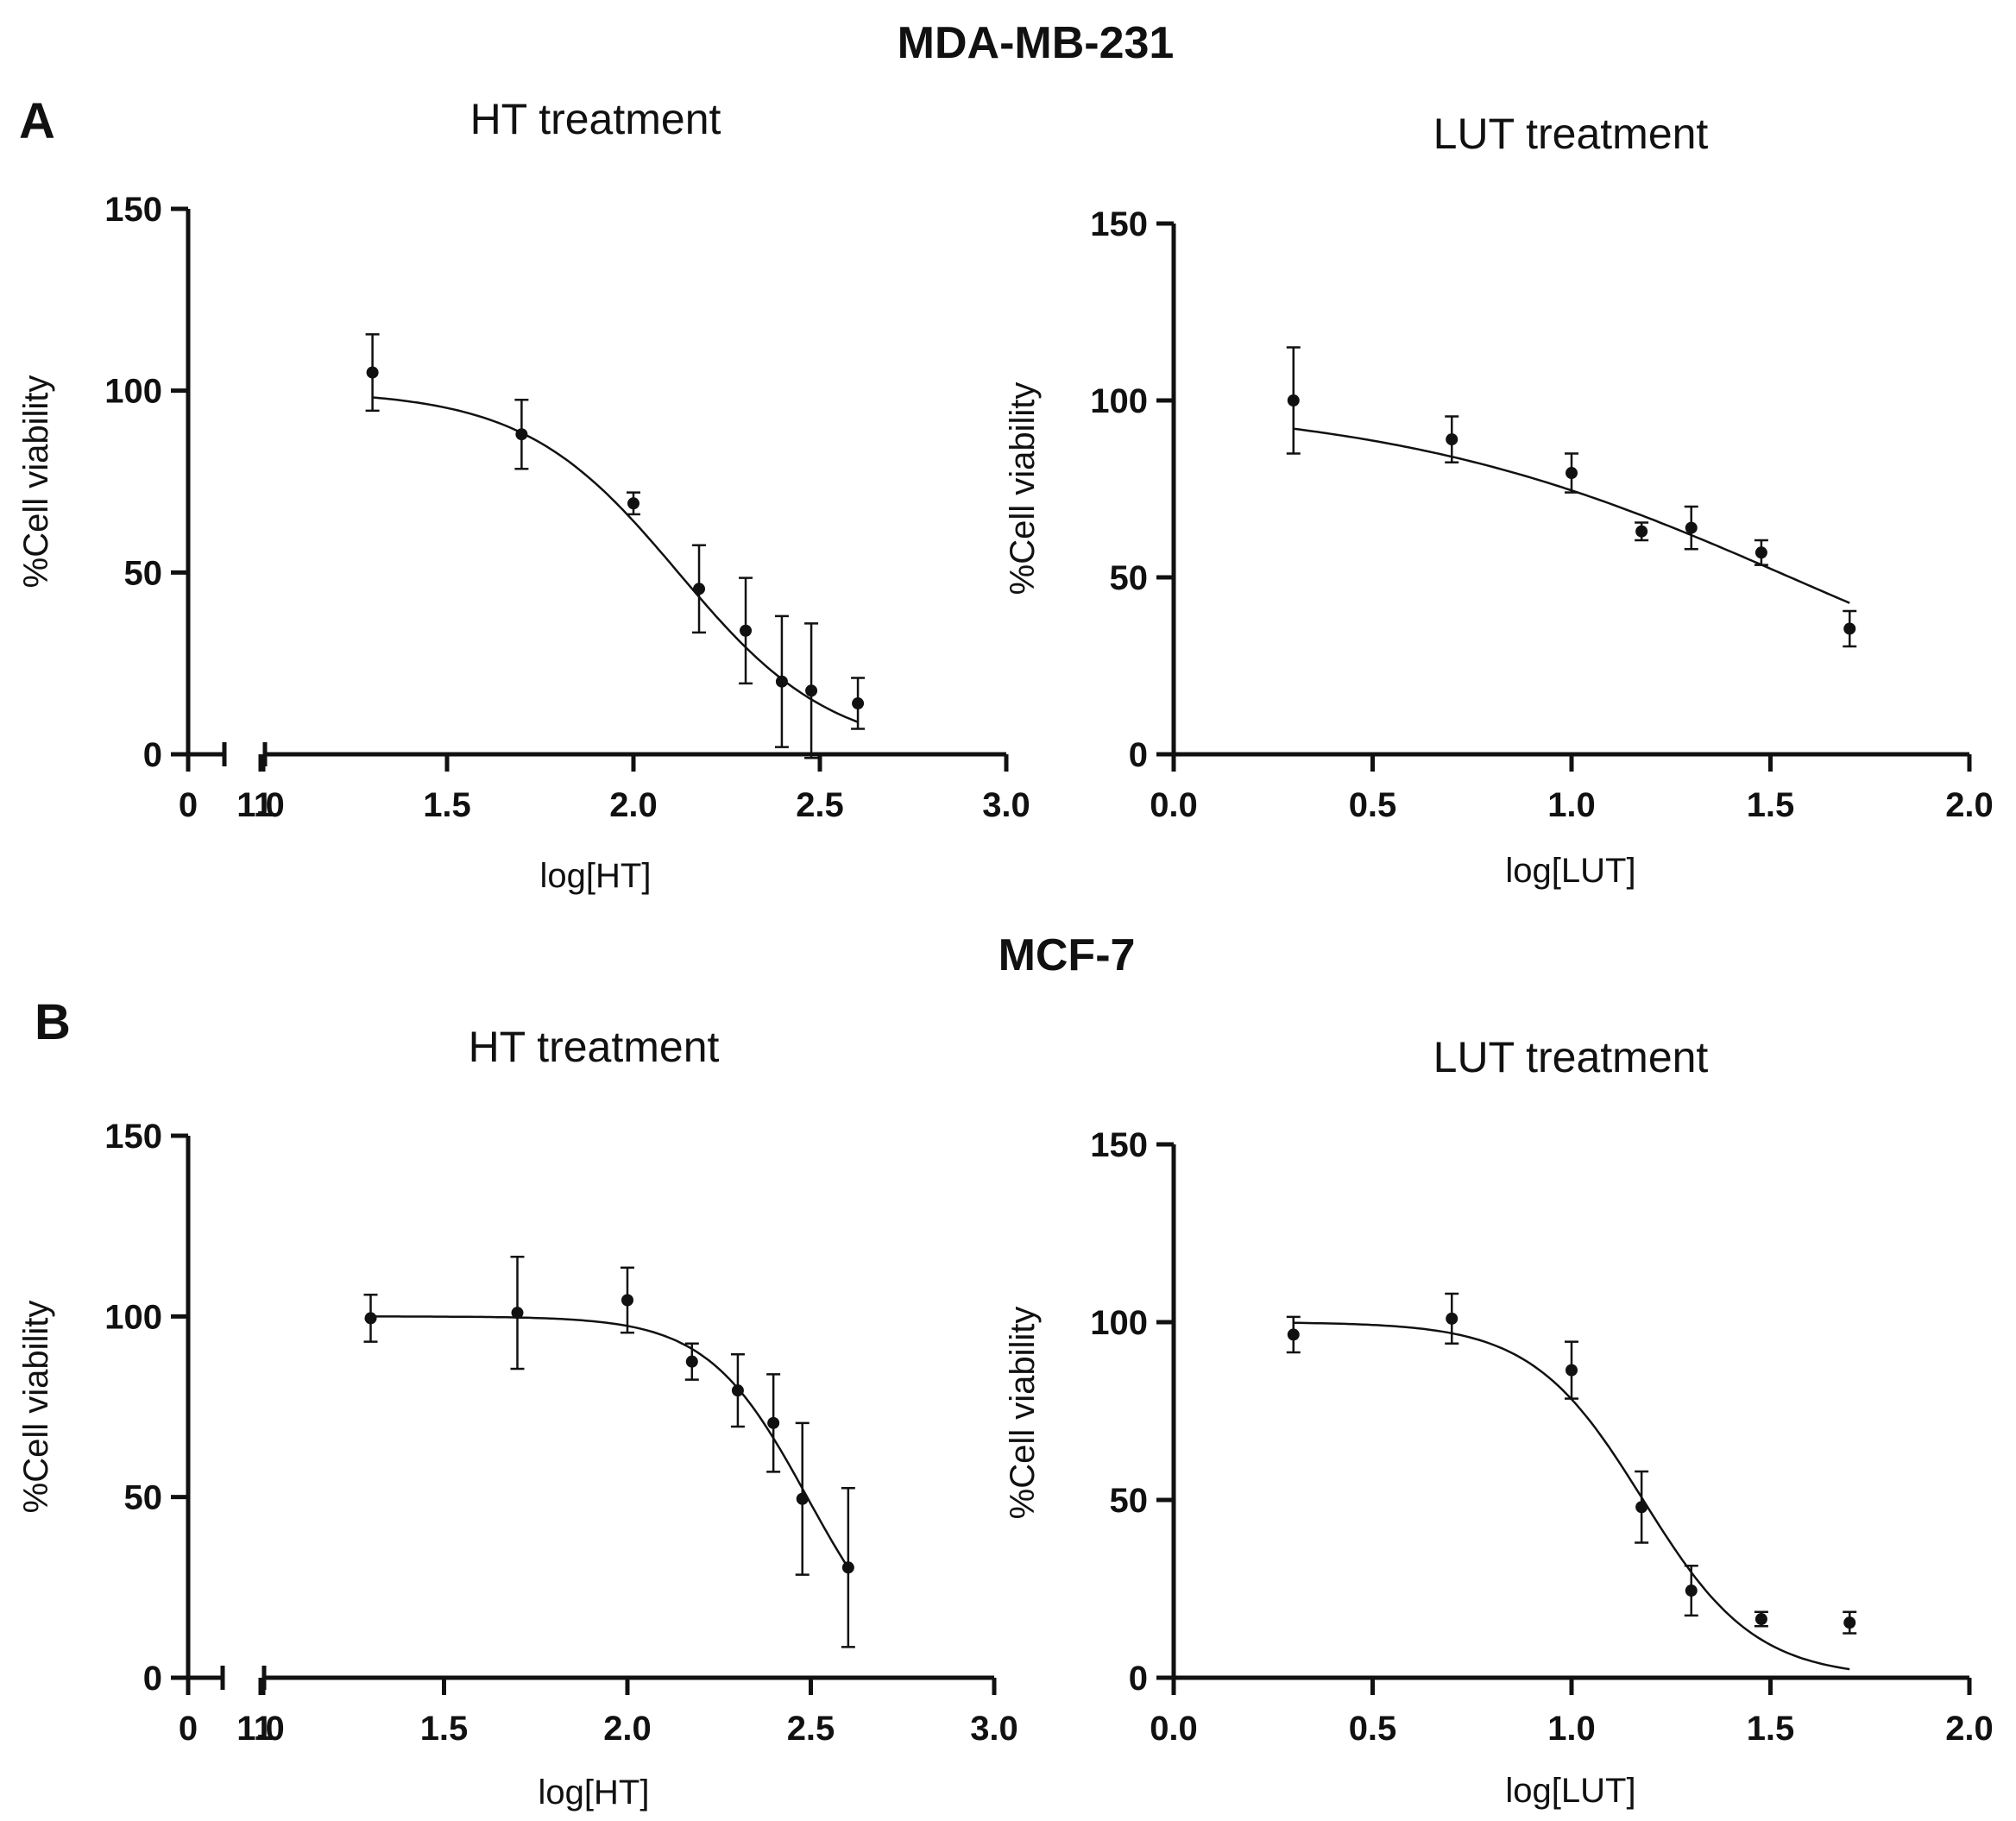 This screenshot has width=2016, height=1821. What do you see at coordinates (37, 121) in the screenshot?
I see `section-a-letter: A` at bounding box center [37, 121].